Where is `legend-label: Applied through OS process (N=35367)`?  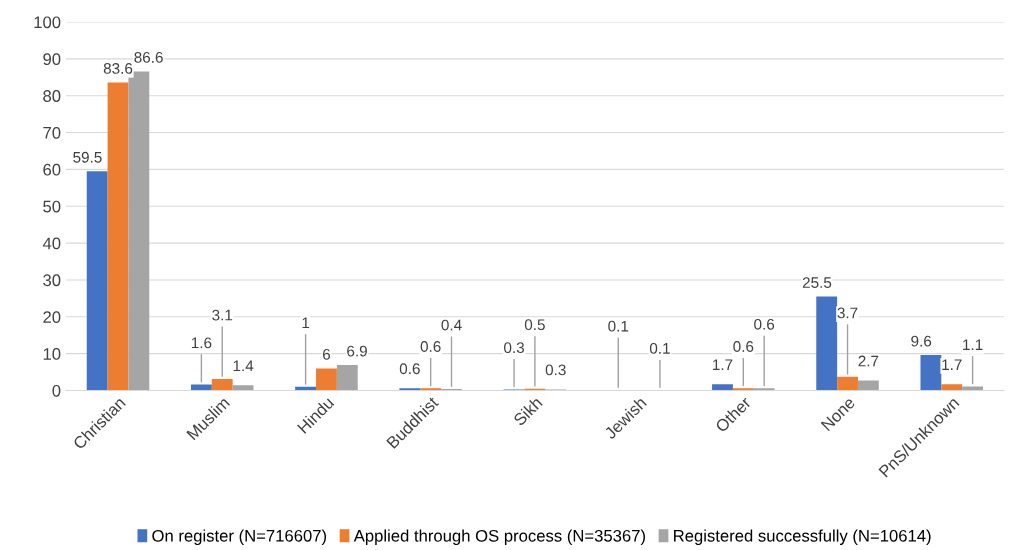
legend-label: Applied through OS process (N=35367) is located at coordinates (499, 537).